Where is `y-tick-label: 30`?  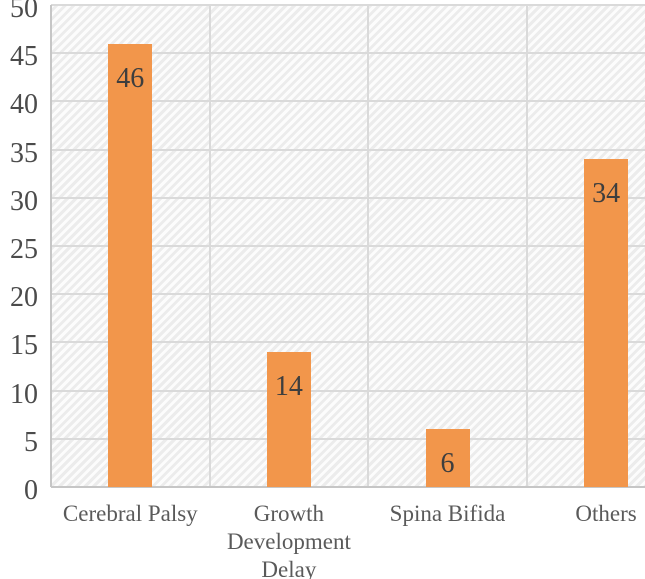
y-tick-label: 30 is located at coordinates (24, 201).